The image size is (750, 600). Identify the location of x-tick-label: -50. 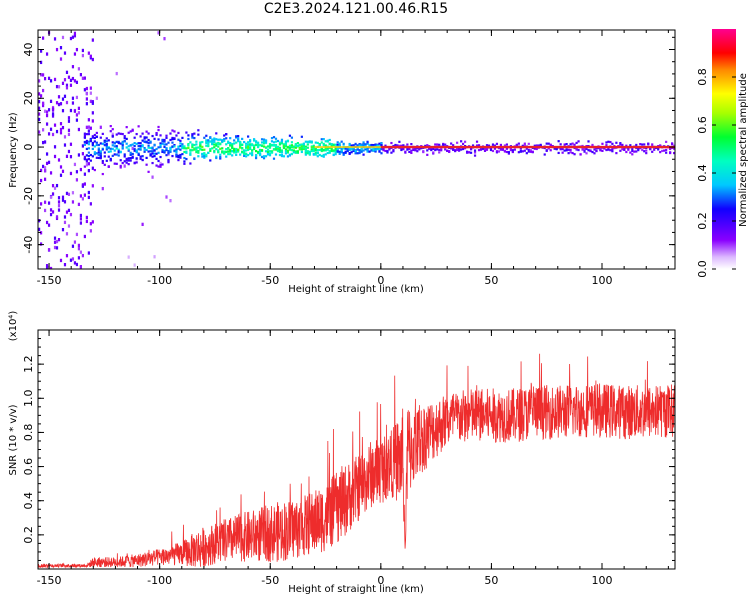
(270, 580).